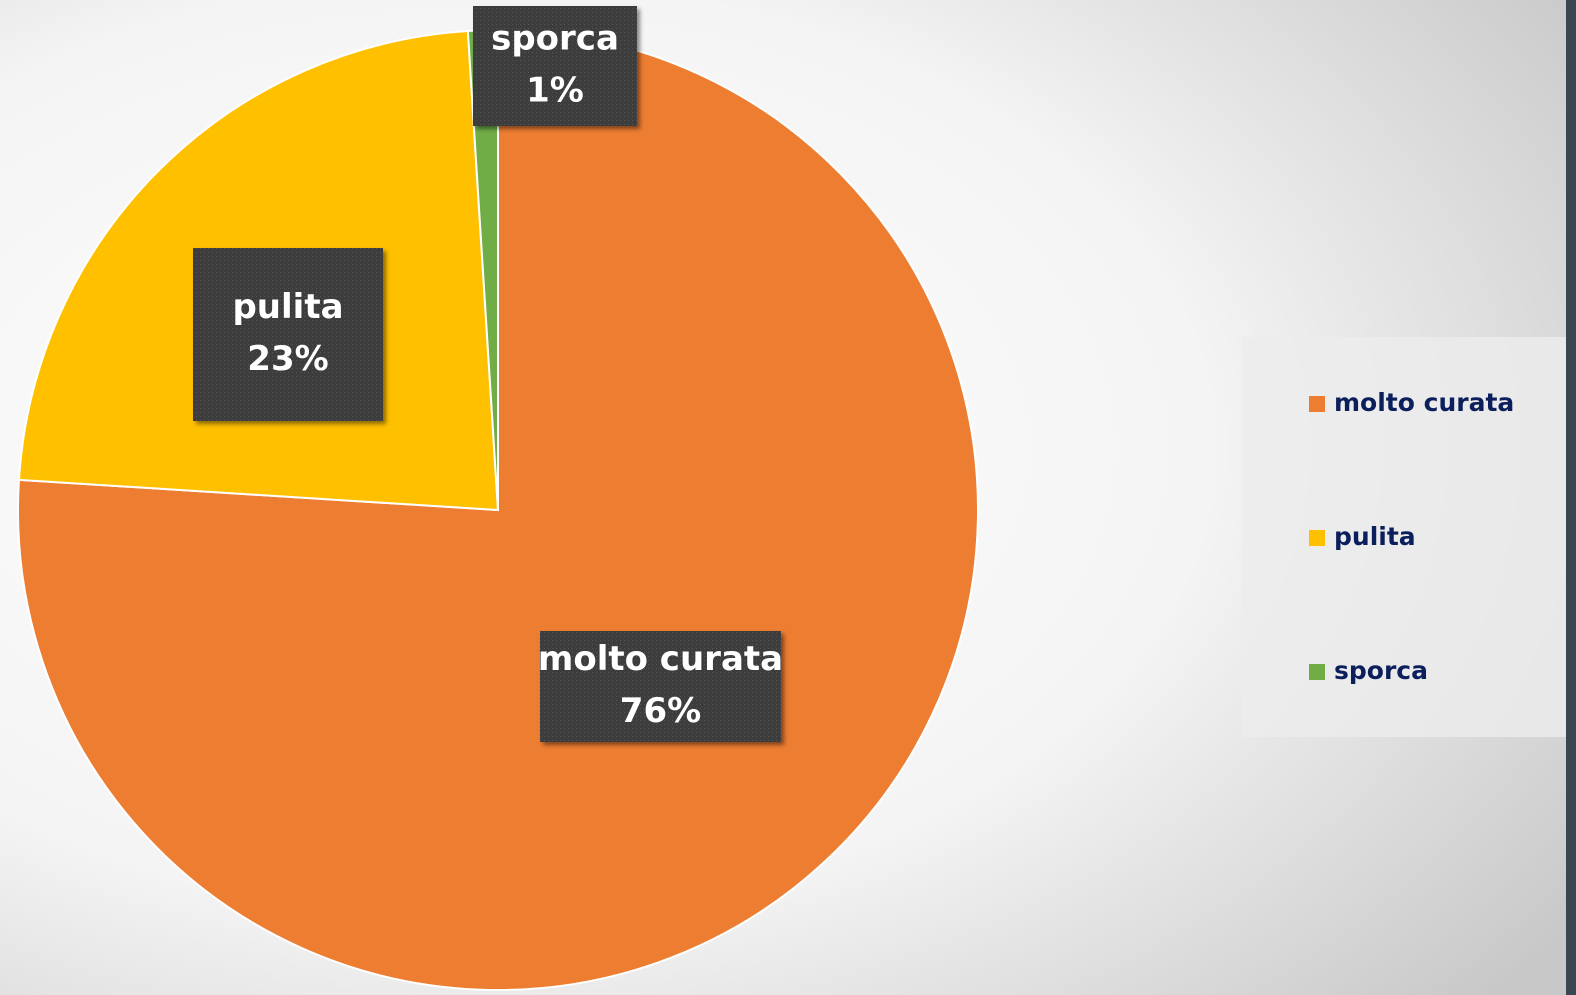  I want to click on legend-box, so click(1404, 537).